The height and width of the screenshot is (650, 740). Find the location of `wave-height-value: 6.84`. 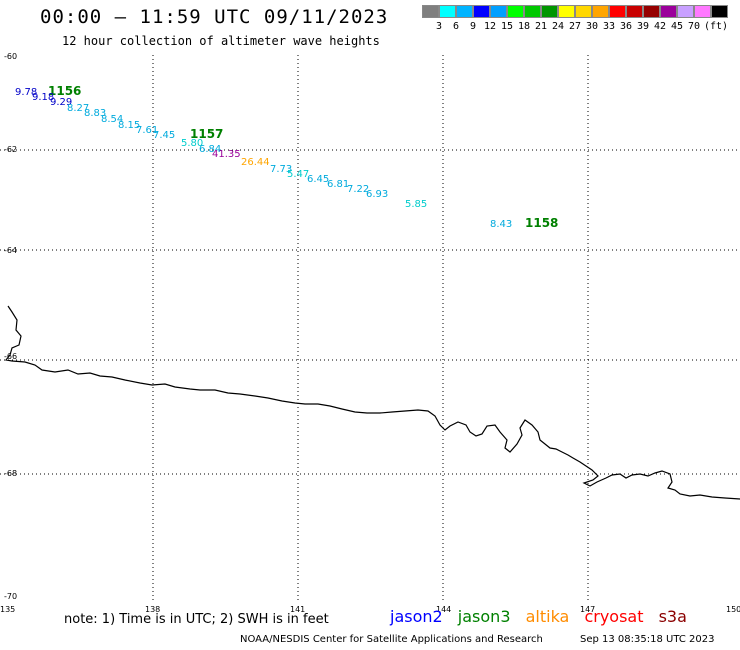

wave-height-value: 6.84 is located at coordinates (210, 149).